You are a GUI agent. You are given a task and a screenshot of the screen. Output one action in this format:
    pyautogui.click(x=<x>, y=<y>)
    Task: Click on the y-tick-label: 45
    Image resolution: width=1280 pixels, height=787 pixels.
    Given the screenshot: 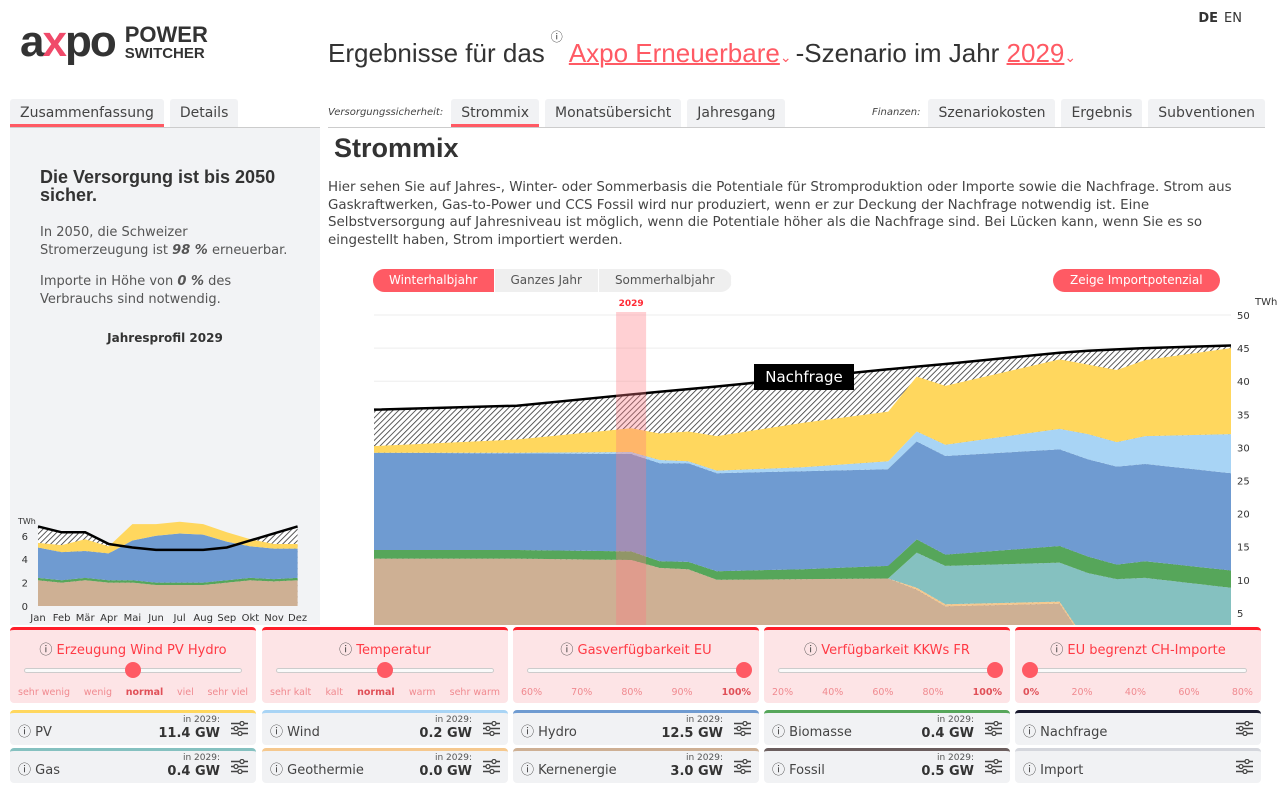 What is the action you would take?
    pyautogui.click(x=1243, y=349)
    